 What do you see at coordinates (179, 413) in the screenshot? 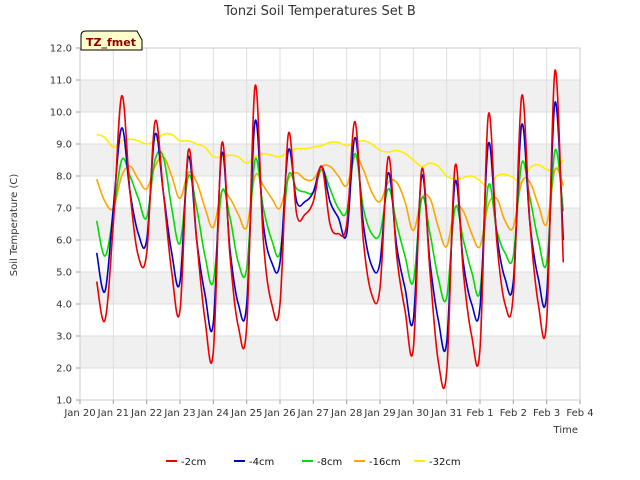
I see `x-tick-label: Jan 23` at bounding box center [179, 413].